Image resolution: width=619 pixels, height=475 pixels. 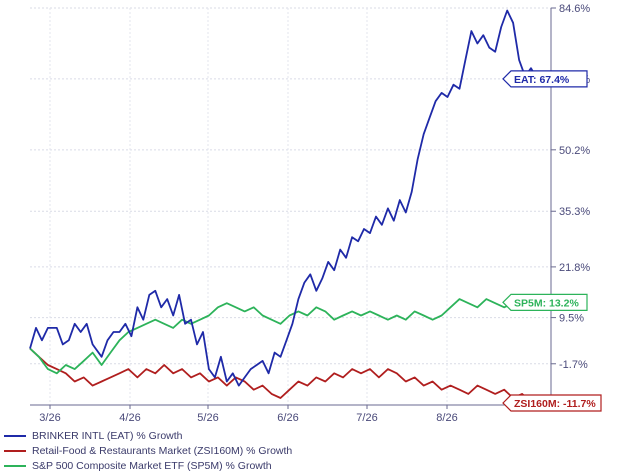 I want to click on y-tick-label: 35.3%, so click(x=574, y=212).